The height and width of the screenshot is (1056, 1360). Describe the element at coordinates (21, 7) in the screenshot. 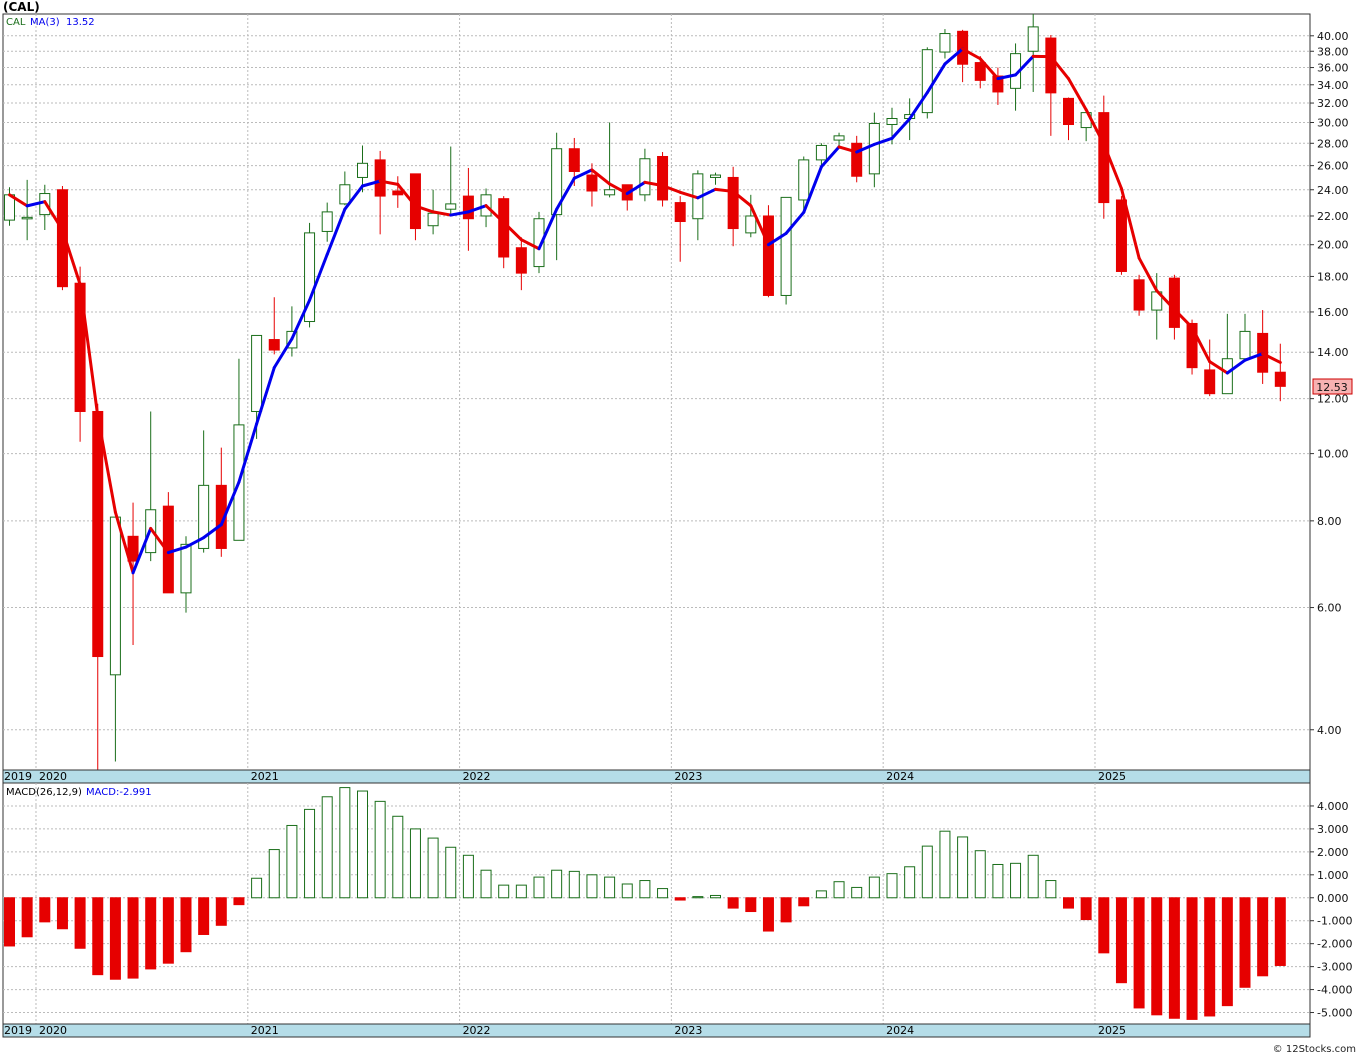

I see `chart-title: (CAL)` at that location.